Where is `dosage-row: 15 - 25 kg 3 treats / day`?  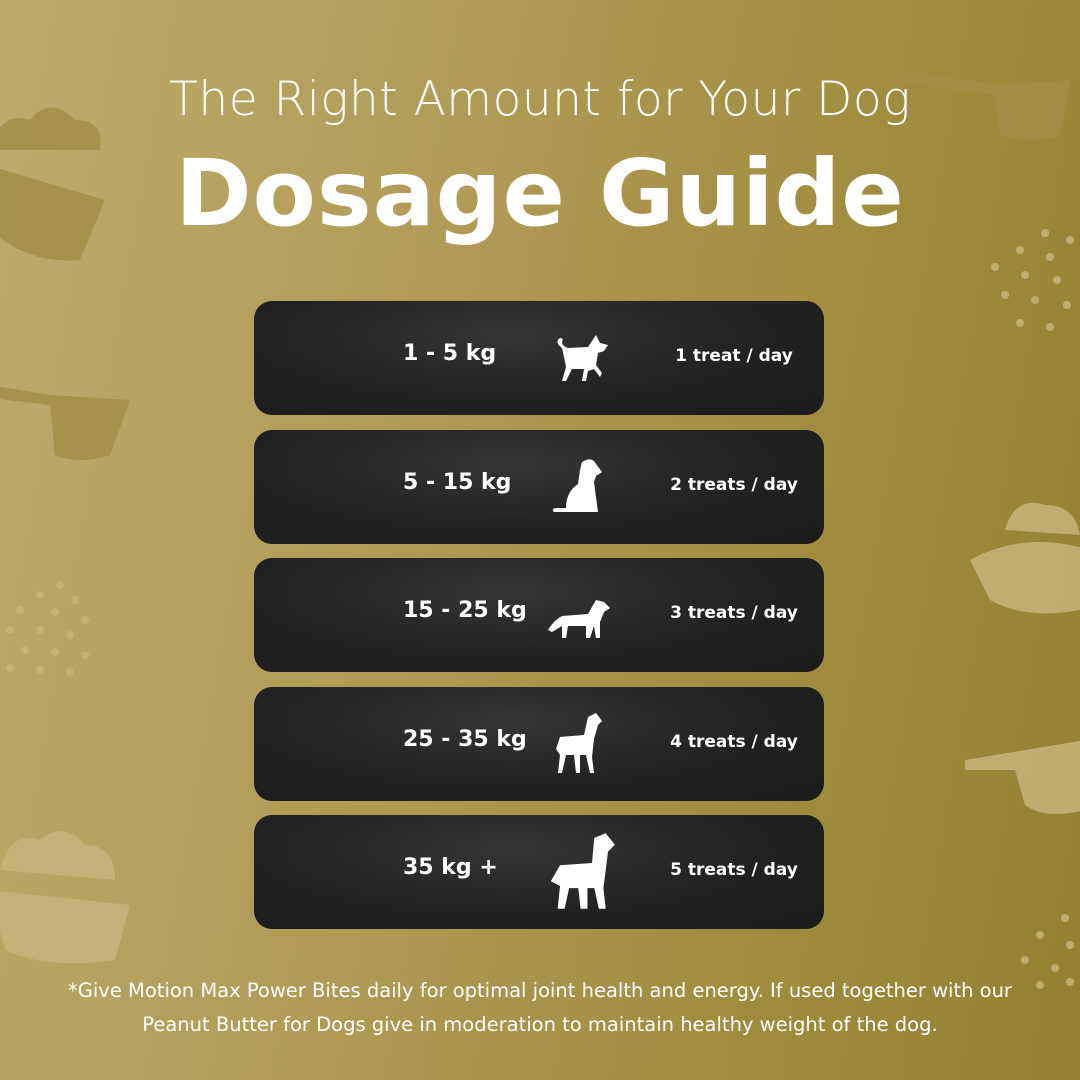
dosage-row: 15 - 25 kg 3 treats / day is located at coordinates (539, 615).